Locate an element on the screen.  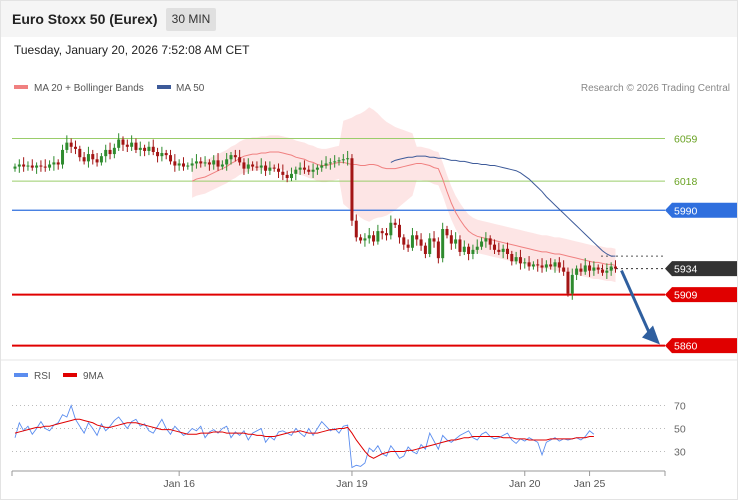
interval-button: 30 MIN is located at coordinates (191, 19).